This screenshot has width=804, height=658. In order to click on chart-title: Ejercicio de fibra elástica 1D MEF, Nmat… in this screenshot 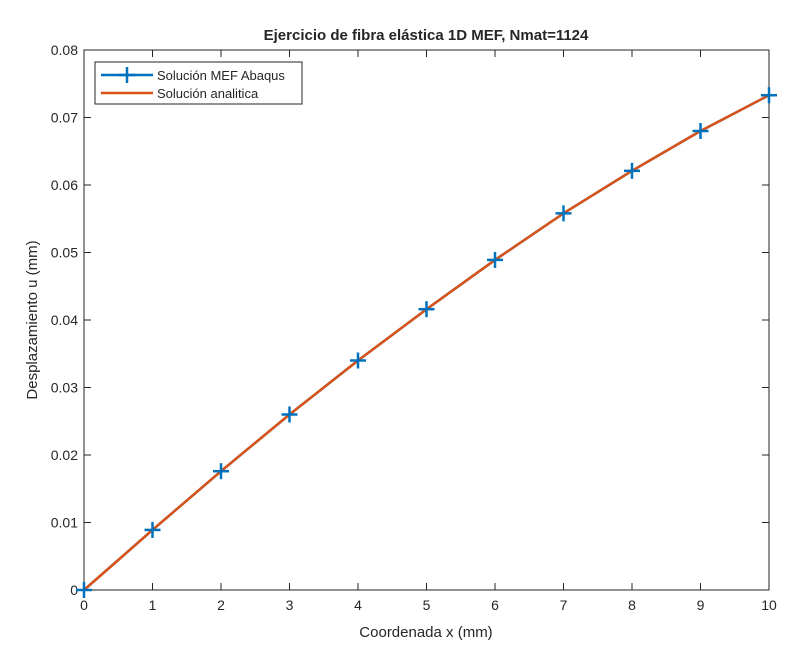, I will do `click(426, 35)`.